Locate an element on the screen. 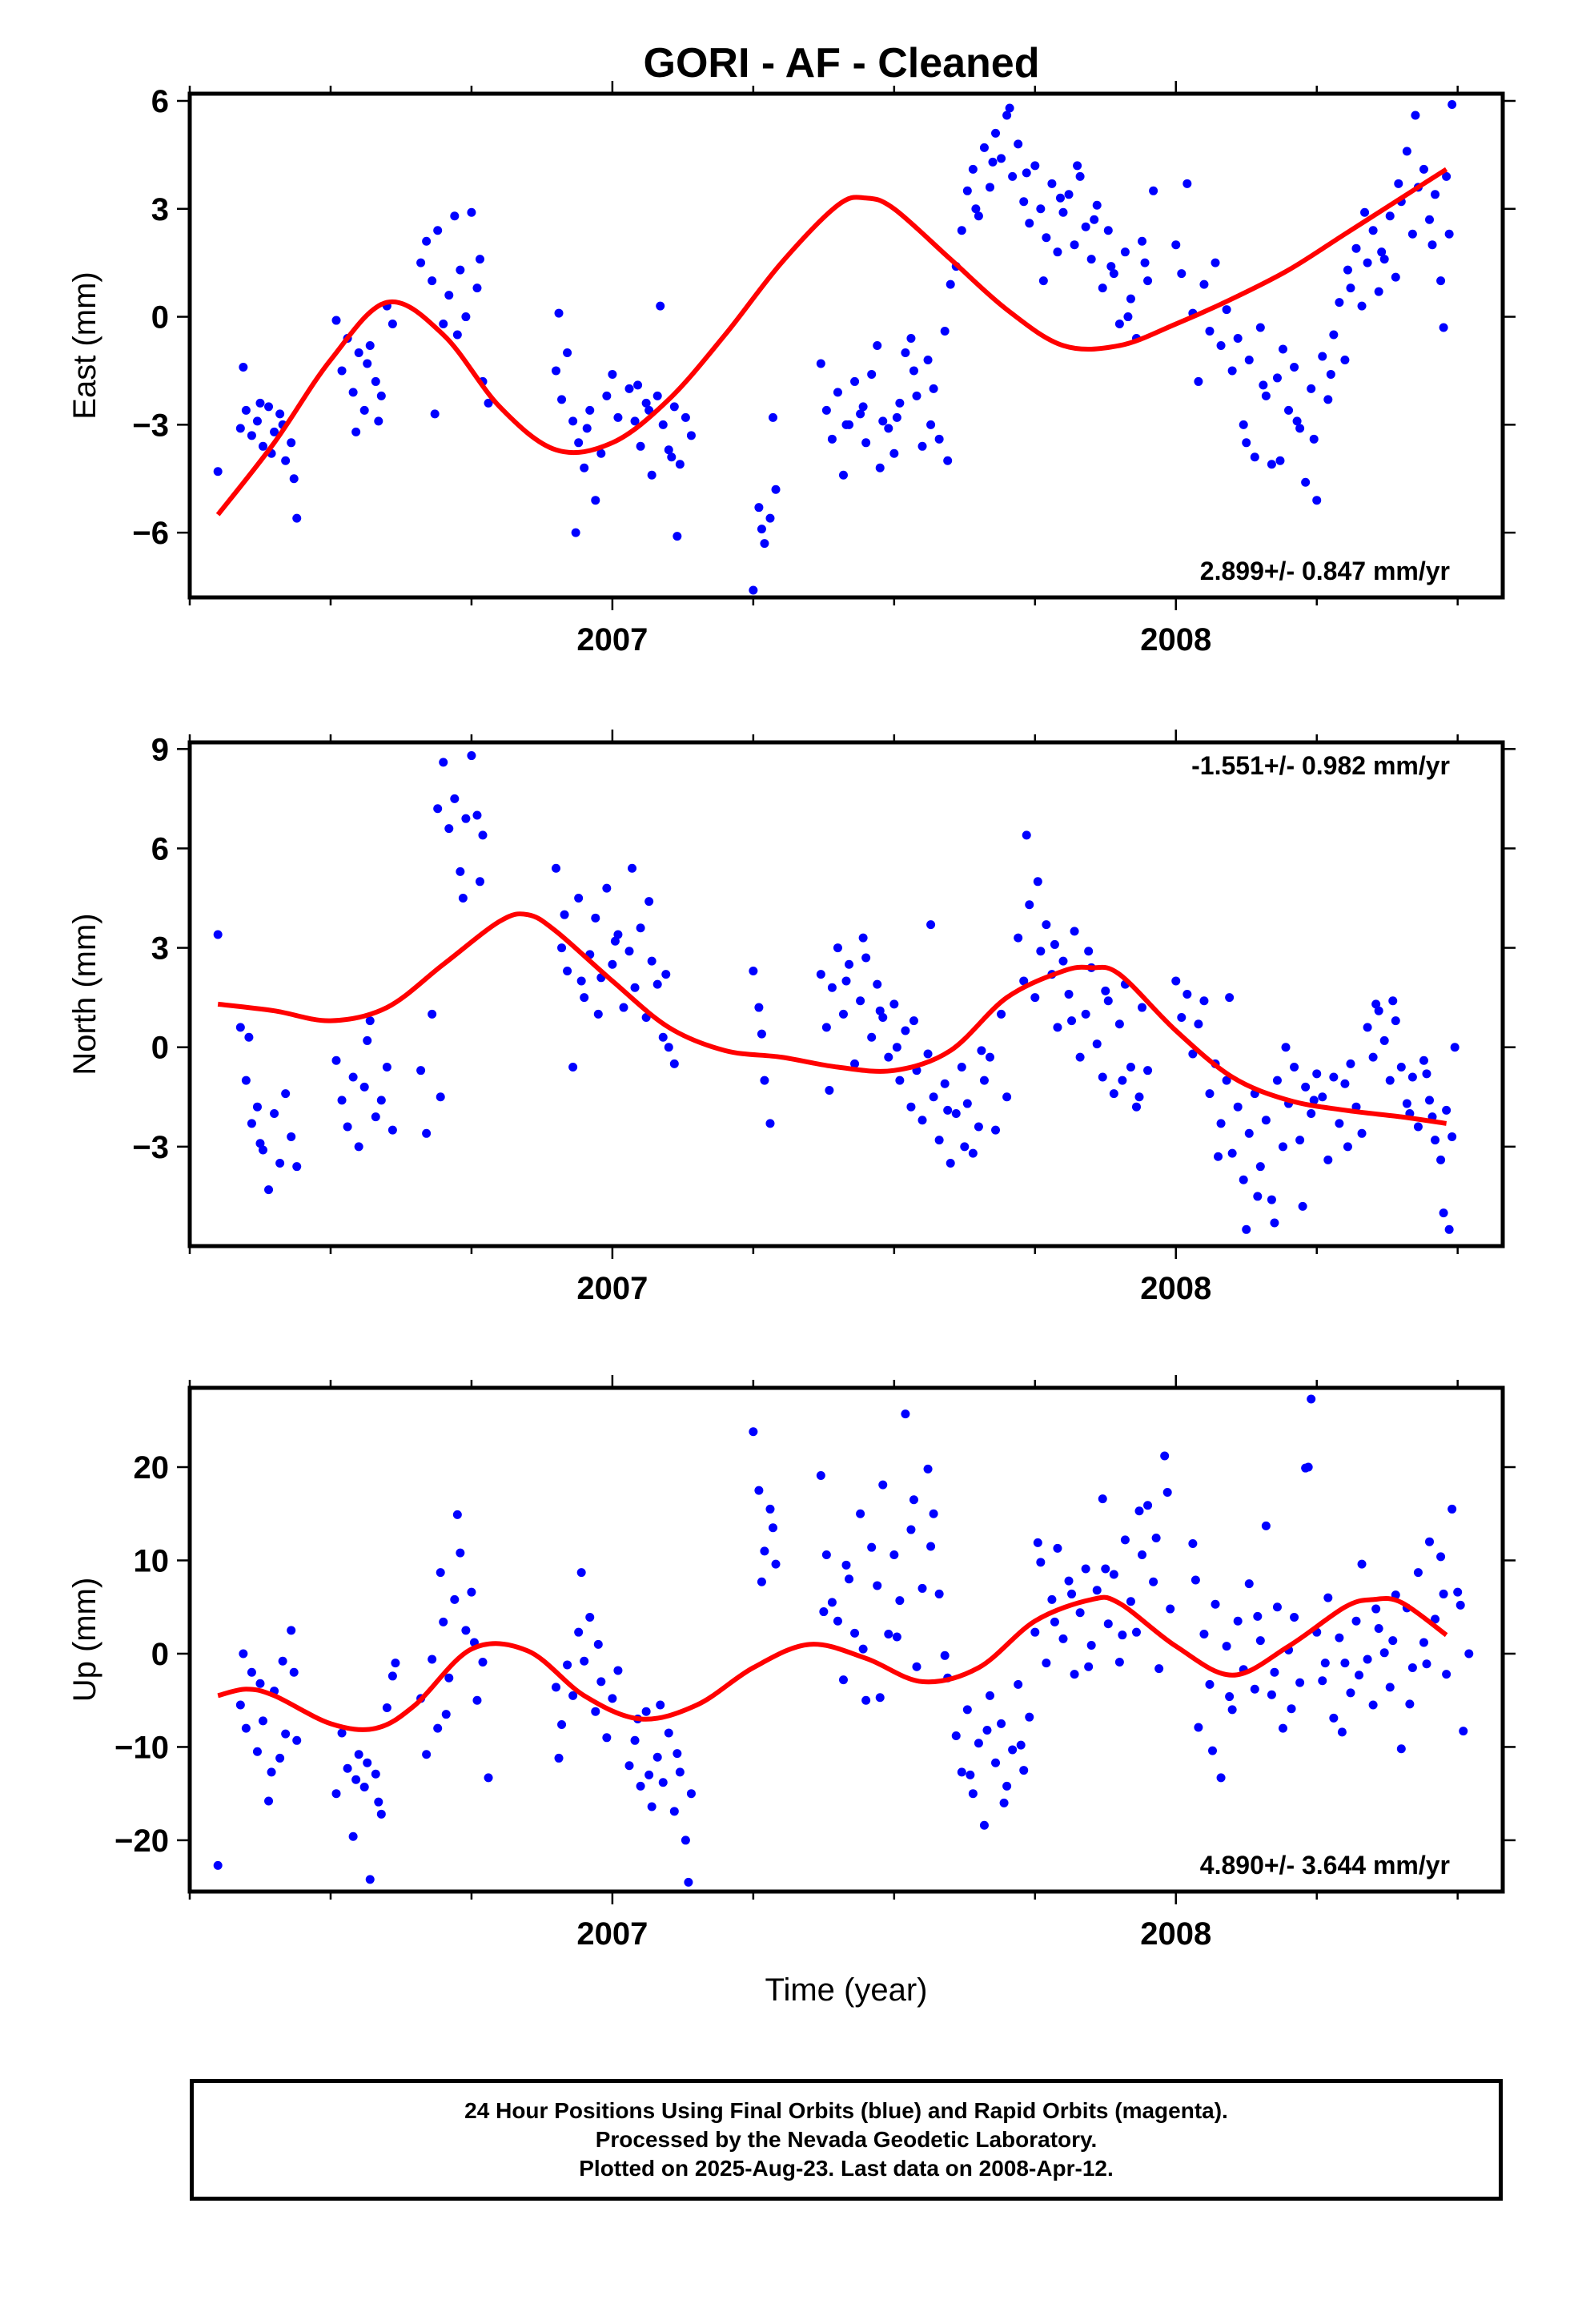  up-ytick-label: 20 is located at coordinates (152, 1468).